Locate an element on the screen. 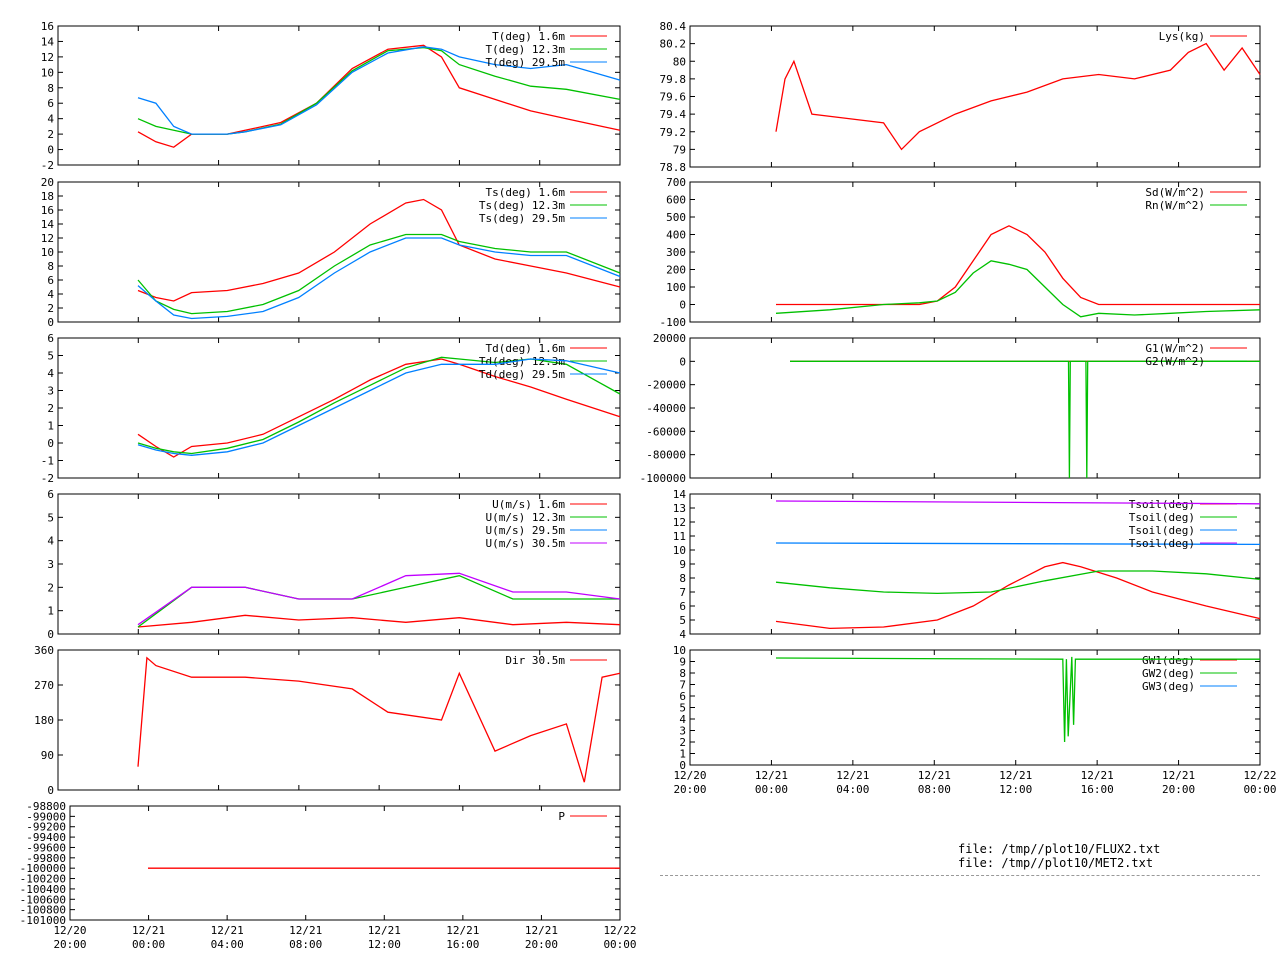  ytick-label-Lys: 79 is located at coordinates (679, 149).